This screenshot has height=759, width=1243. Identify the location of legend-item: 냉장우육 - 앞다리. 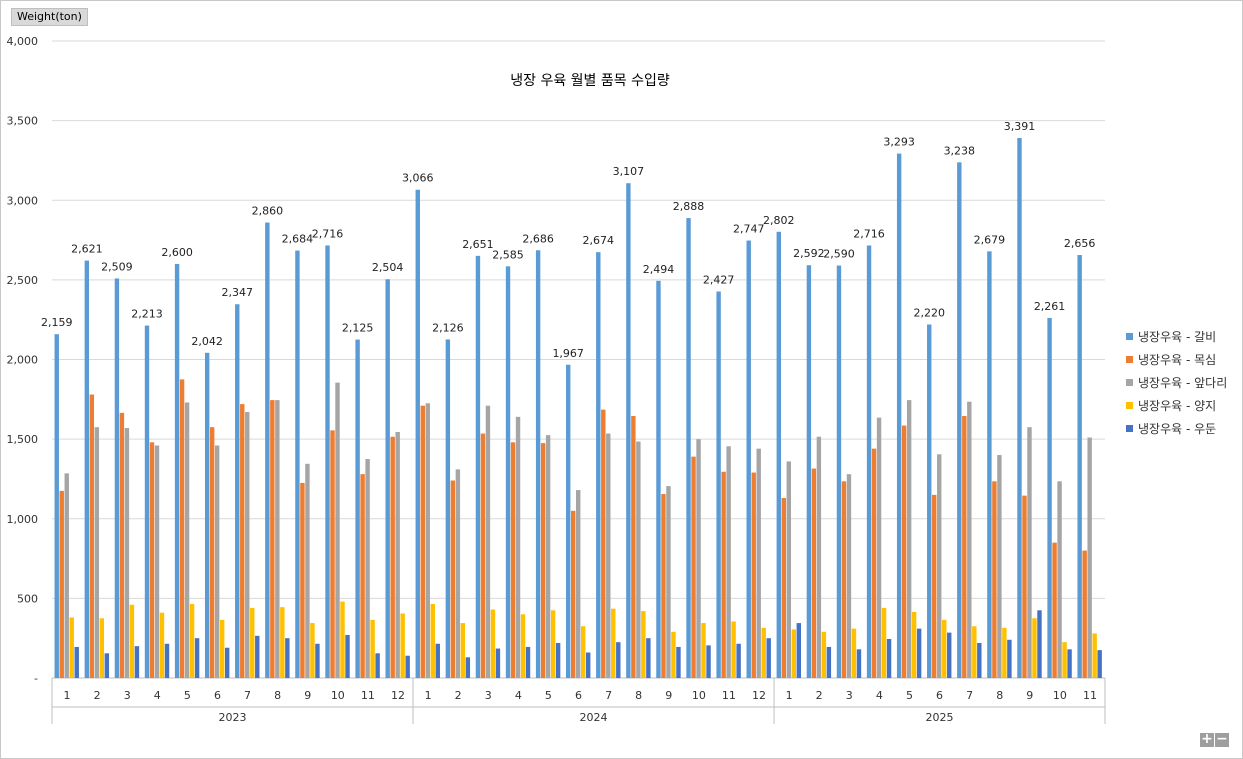
(1176, 382).